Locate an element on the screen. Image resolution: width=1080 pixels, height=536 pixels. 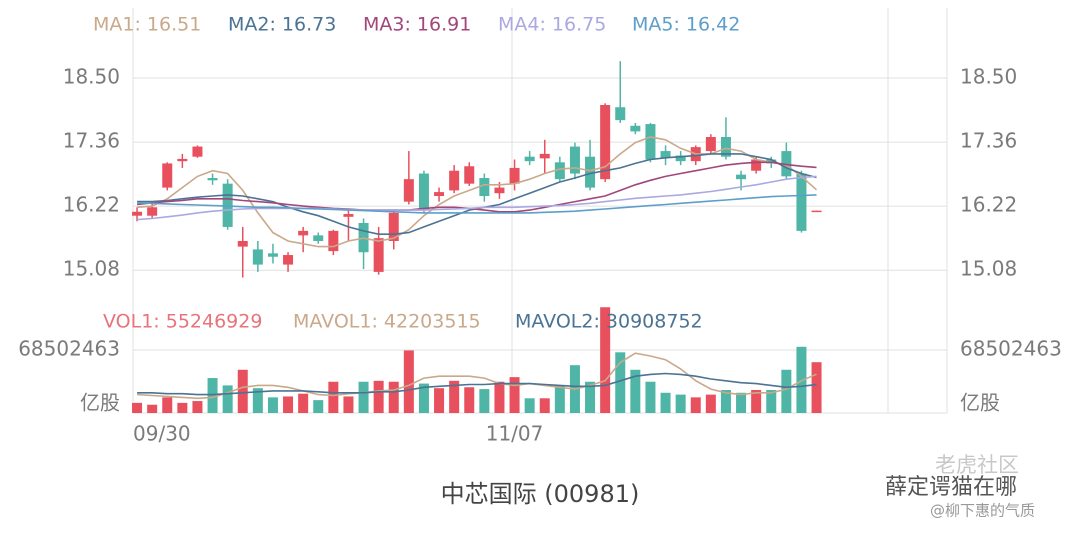
watermark: 薛定谔猫在哪 is located at coordinates (951, 487).